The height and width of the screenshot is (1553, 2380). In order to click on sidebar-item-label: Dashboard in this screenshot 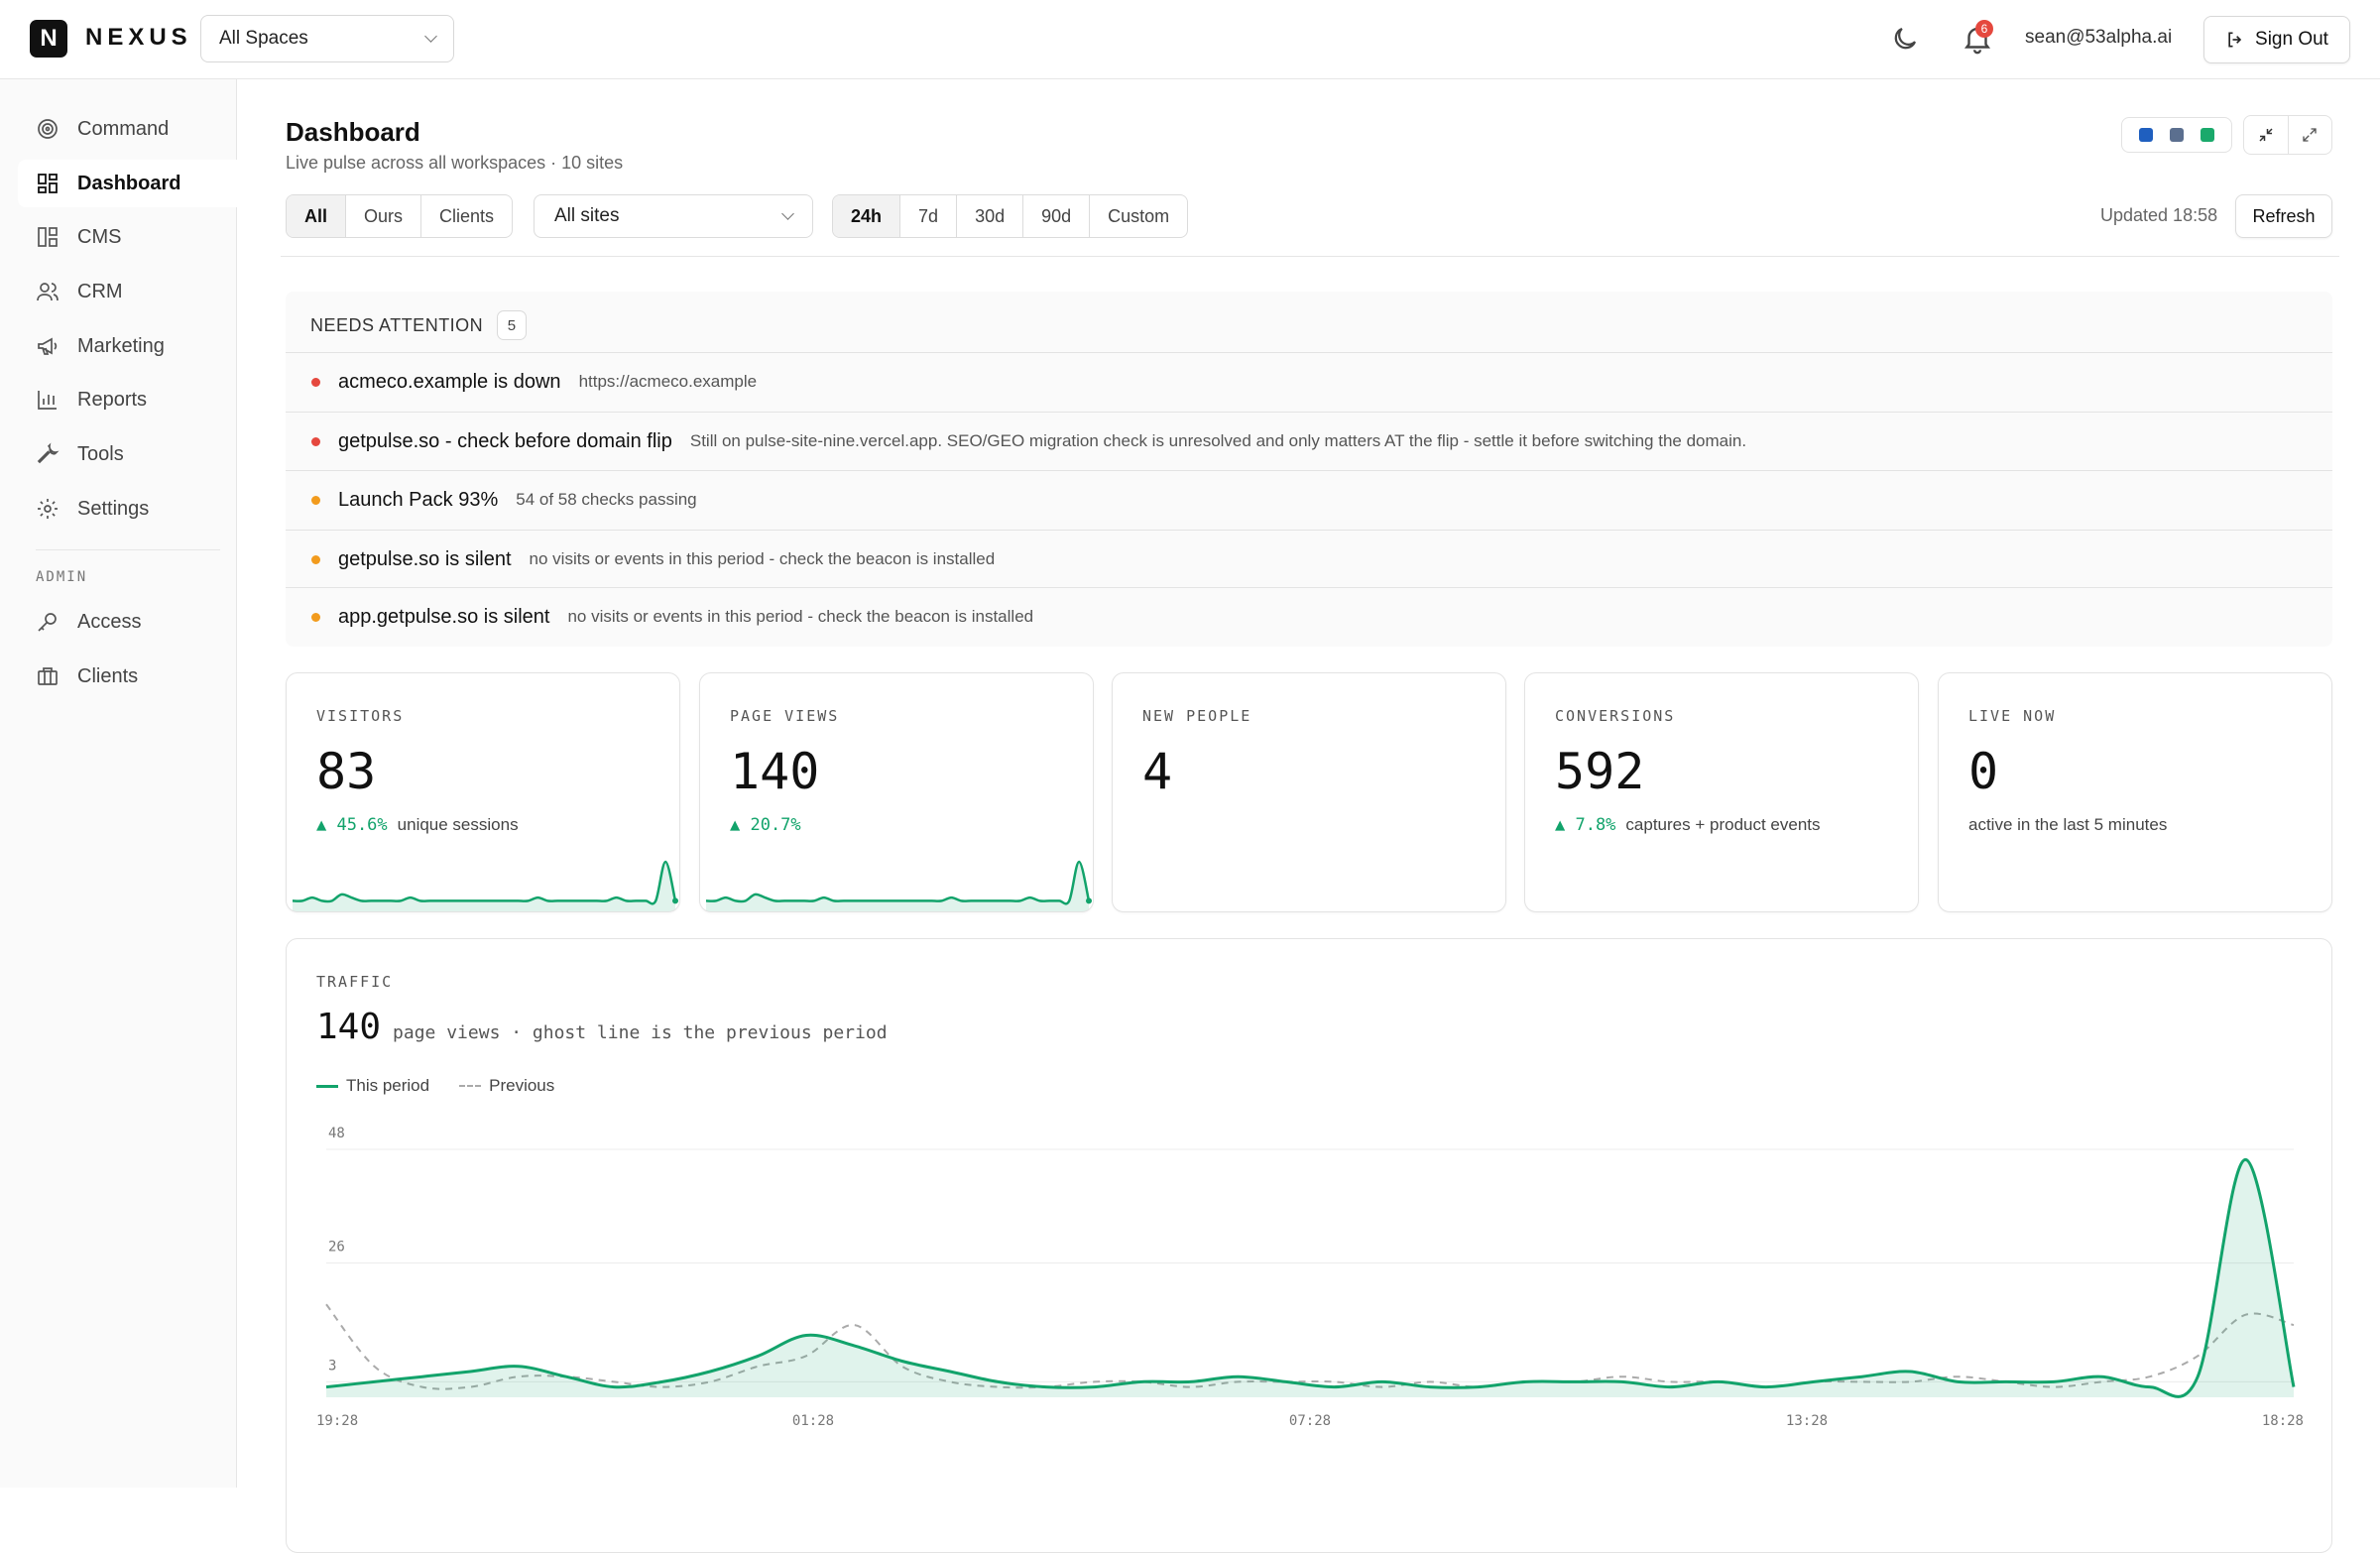, I will do `click(129, 183)`.